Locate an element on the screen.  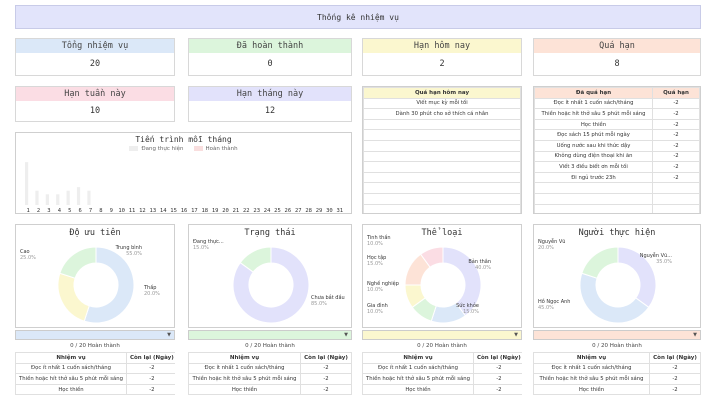
stat-card-overdue: Quá hạn 8 is located at coordinates (617, 57).